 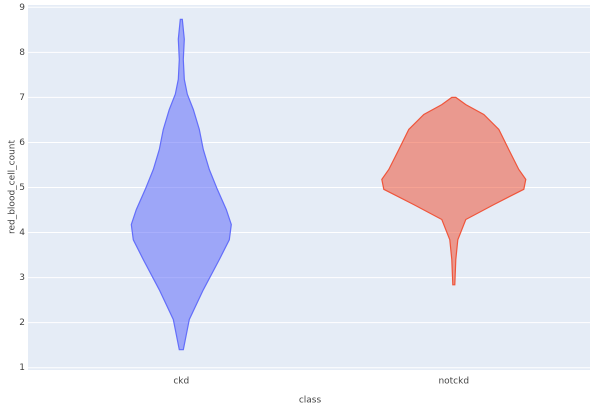 What do you see at coordinates (22, 8) in the screenshot?
I see `y-tick-label: 9` at bounding box center [22, 8].